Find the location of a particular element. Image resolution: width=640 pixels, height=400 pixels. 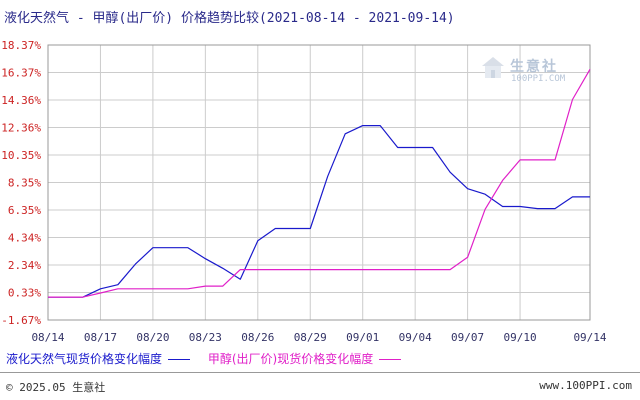

x-tick-label: 08/20 is located at coordinates (152, 337).